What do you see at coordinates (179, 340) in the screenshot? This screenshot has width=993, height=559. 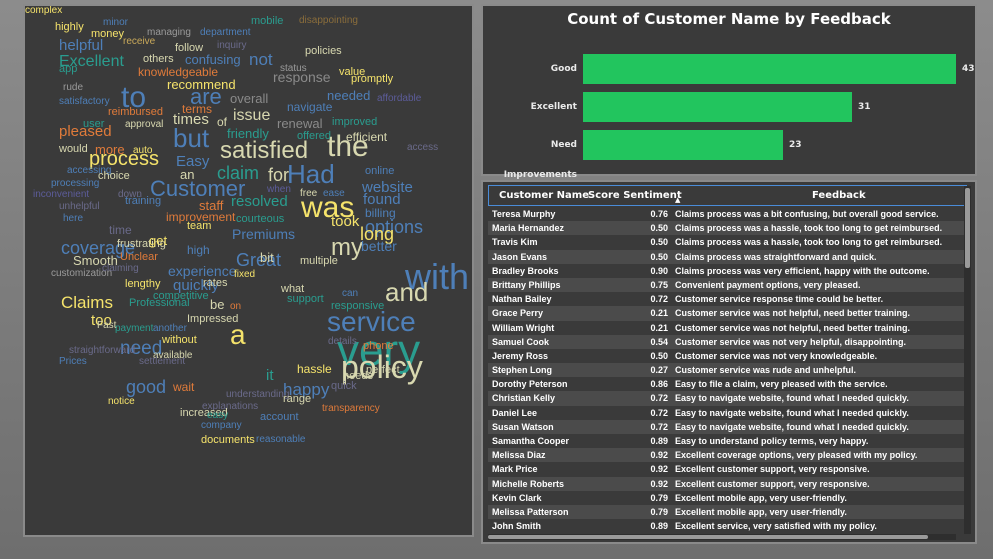 I see `word-cloud-word: without` at bounding box center [179, 340].